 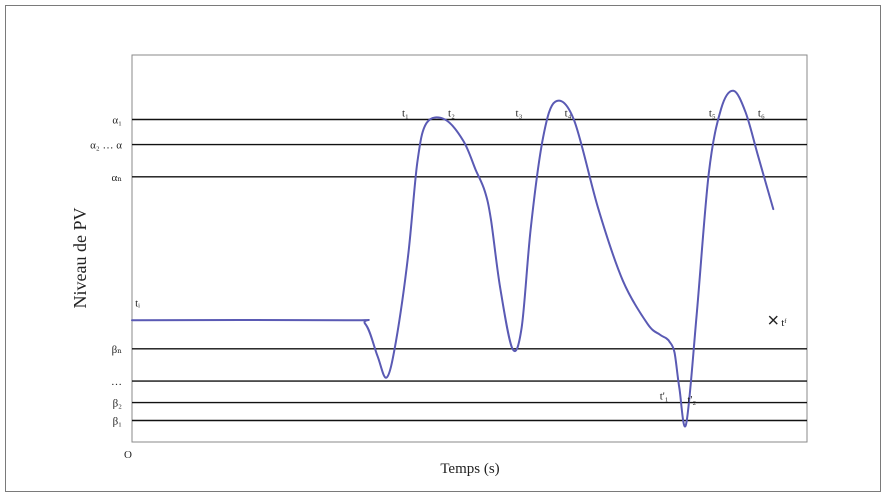 I want to click on end-marker, so click(x=773, y=320).